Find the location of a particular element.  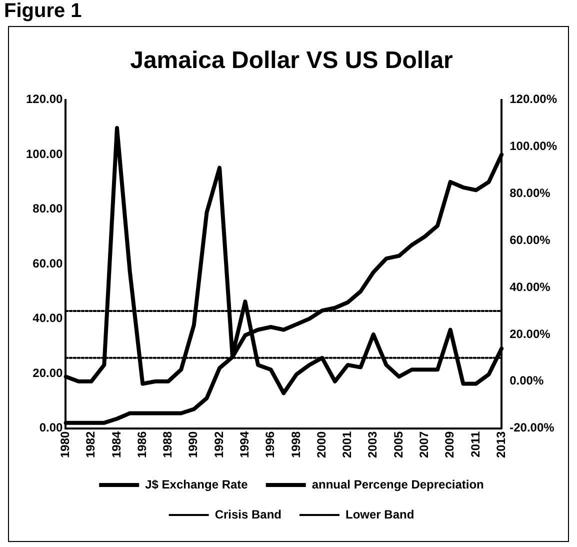

x-tick-label: 2009 is located at coordinates (449, 444).